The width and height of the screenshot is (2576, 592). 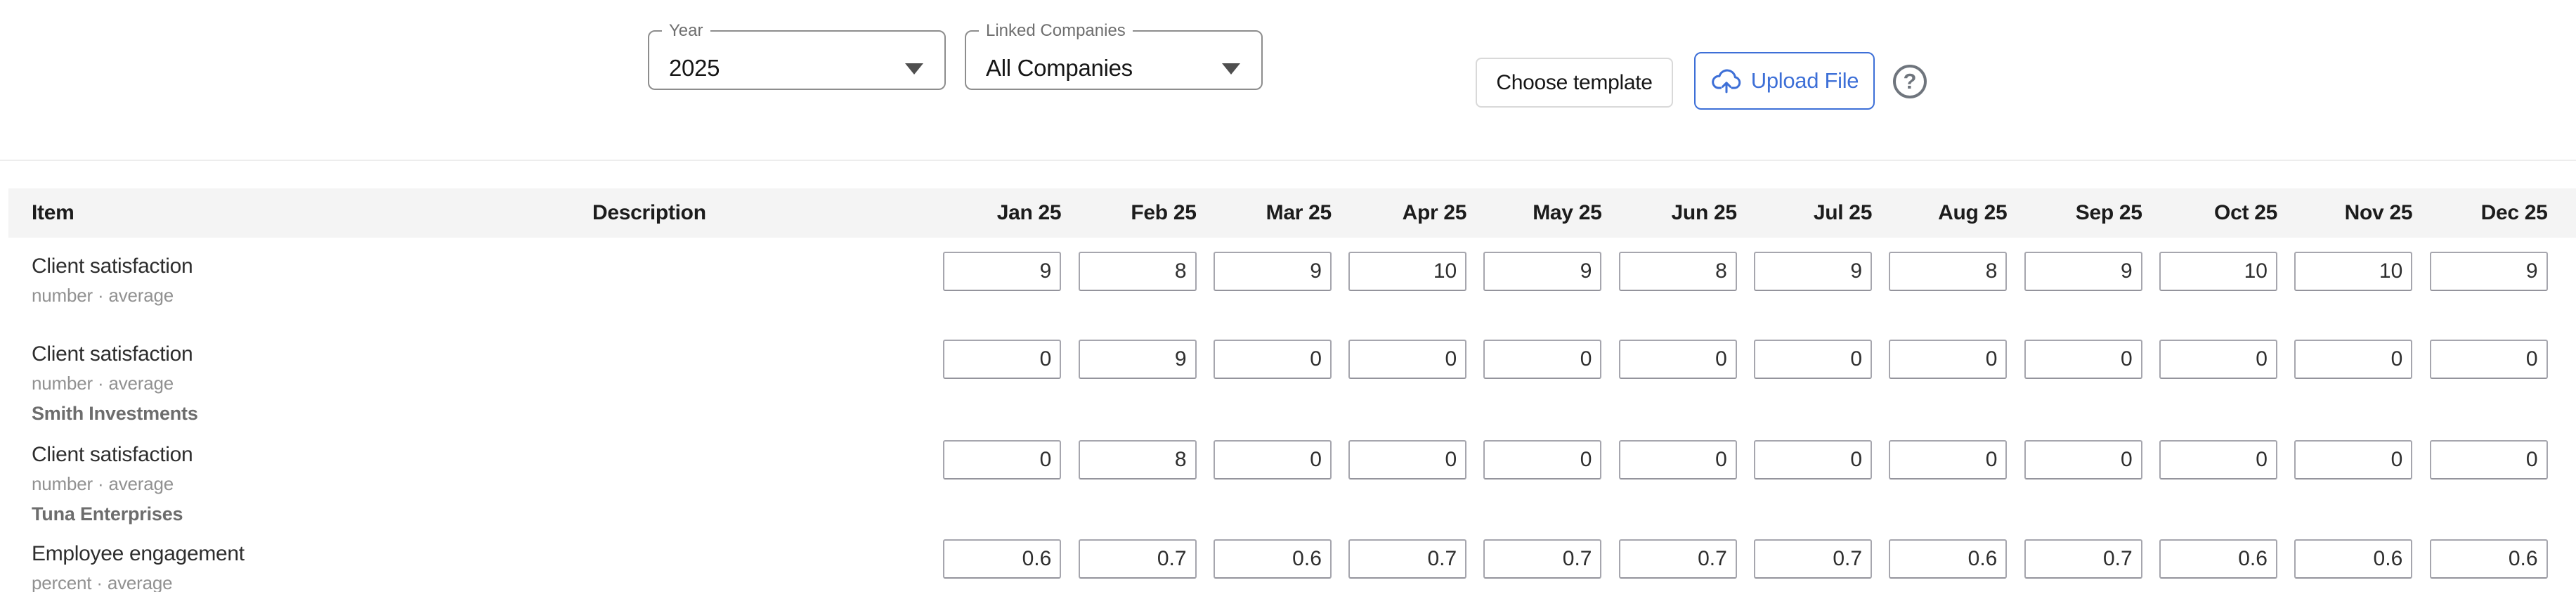 What do you see at coordinates (1726, 81) in the screenshot?
I see `cloud-upload-icon` at bounding box center [1726, 81].